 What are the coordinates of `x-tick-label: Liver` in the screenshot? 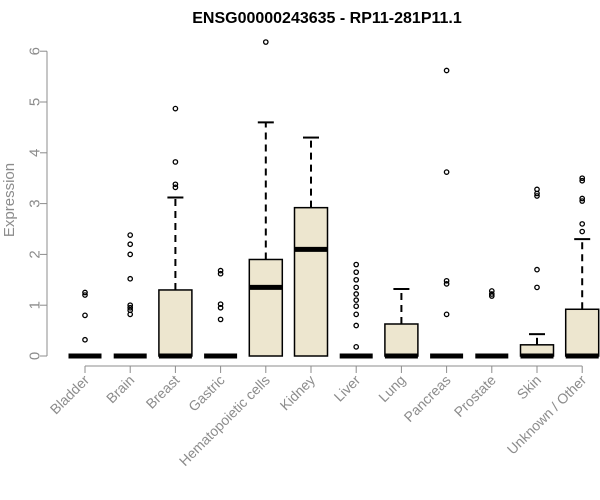 It's located at (347, 388).